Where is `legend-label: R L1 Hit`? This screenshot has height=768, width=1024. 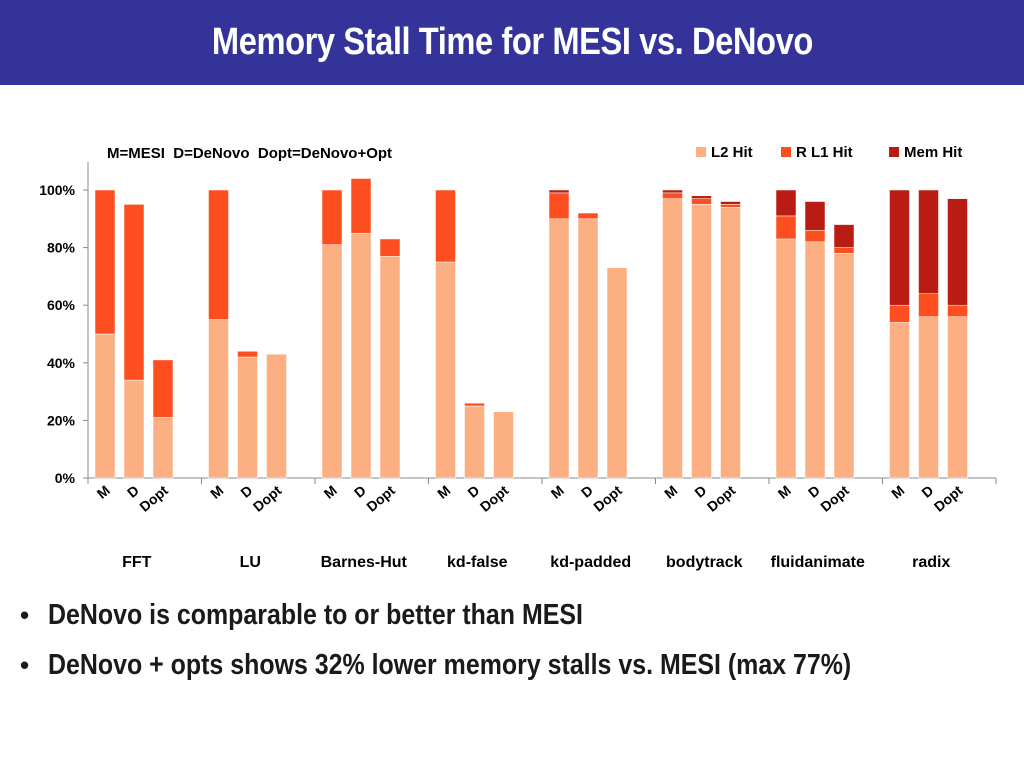 legend-label: R L1 Hit is located at coordinates (824, 152).